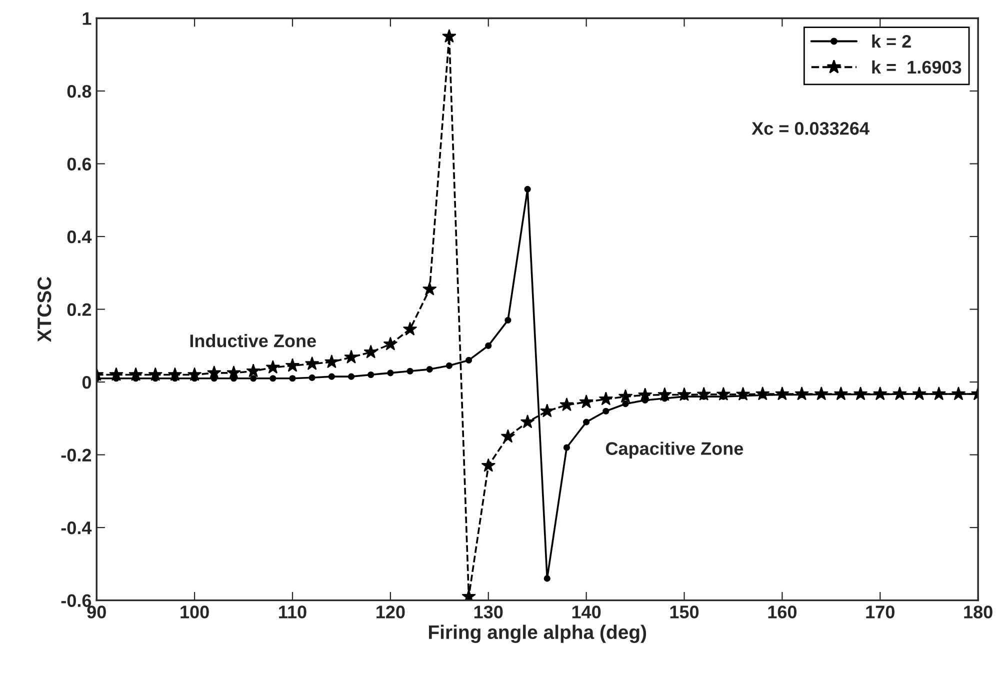 The image size is (996, 676). What do you see at coordinates (76, 601) in the screenshot?
I see `y-tick-label: -0.6` at bounding box center [76, 601].